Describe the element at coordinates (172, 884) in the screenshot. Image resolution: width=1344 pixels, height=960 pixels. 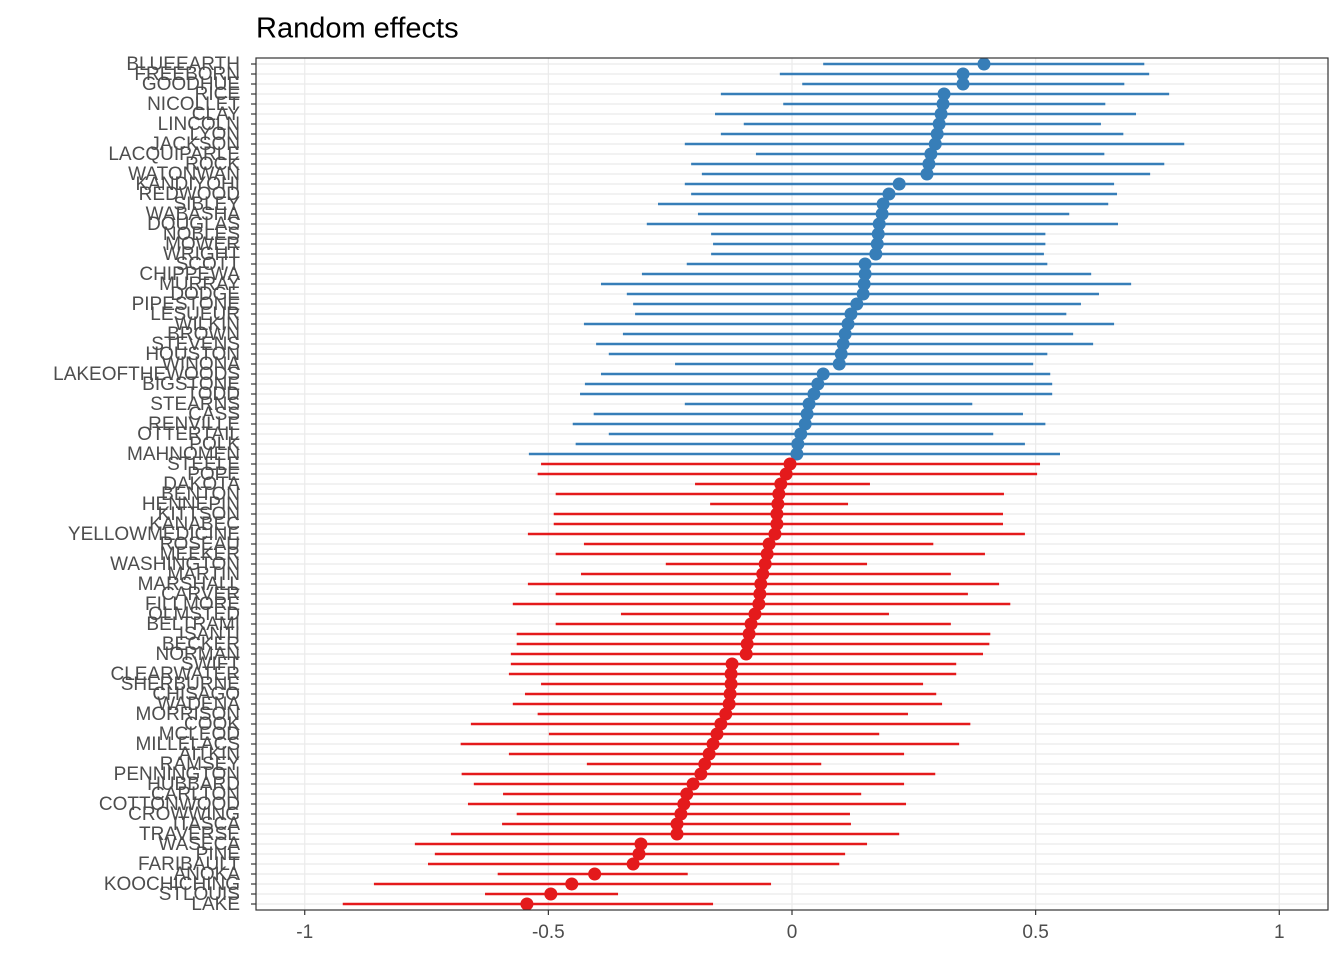
I see `y-tick-label: KOOCHICHING` at that location.